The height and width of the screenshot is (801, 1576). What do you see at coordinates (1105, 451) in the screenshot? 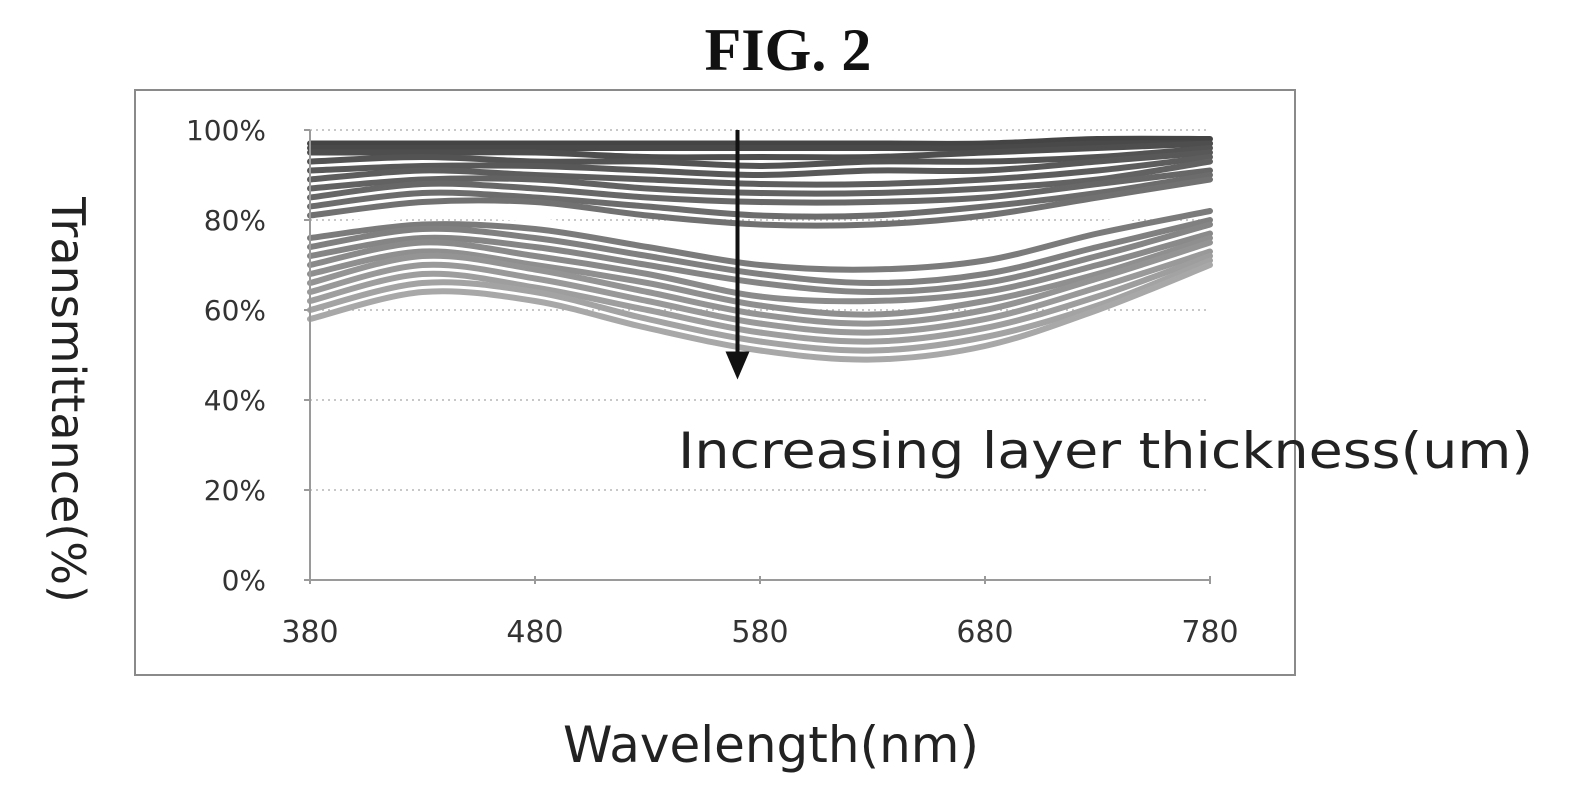
I see `annotation-text: Increasing layer thickness(um)` at bounding box center [1105, 451].